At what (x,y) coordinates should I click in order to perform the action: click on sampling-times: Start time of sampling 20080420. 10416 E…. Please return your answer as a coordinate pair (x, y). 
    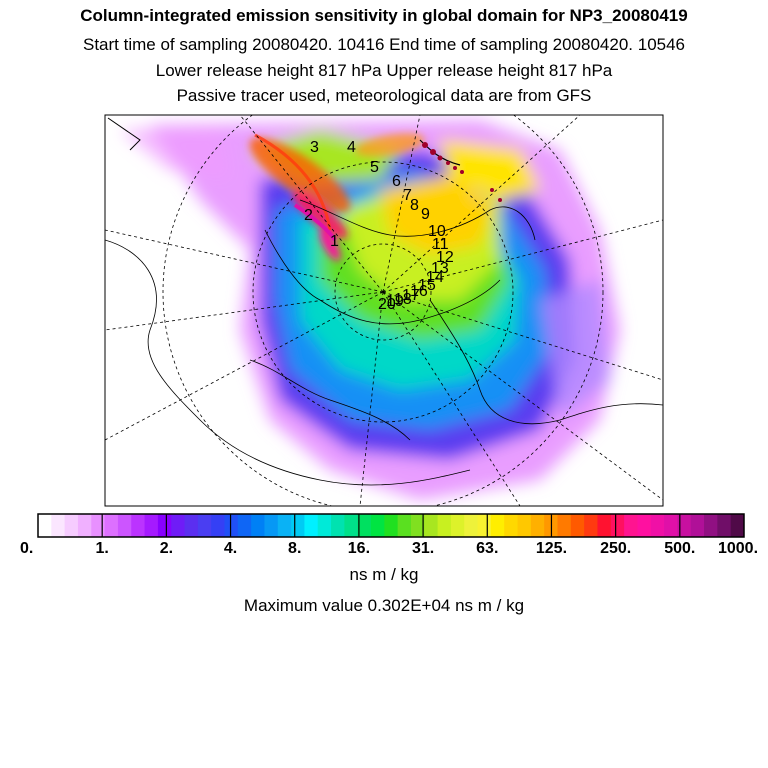
    Looking at the image, I should click on (384, 44).